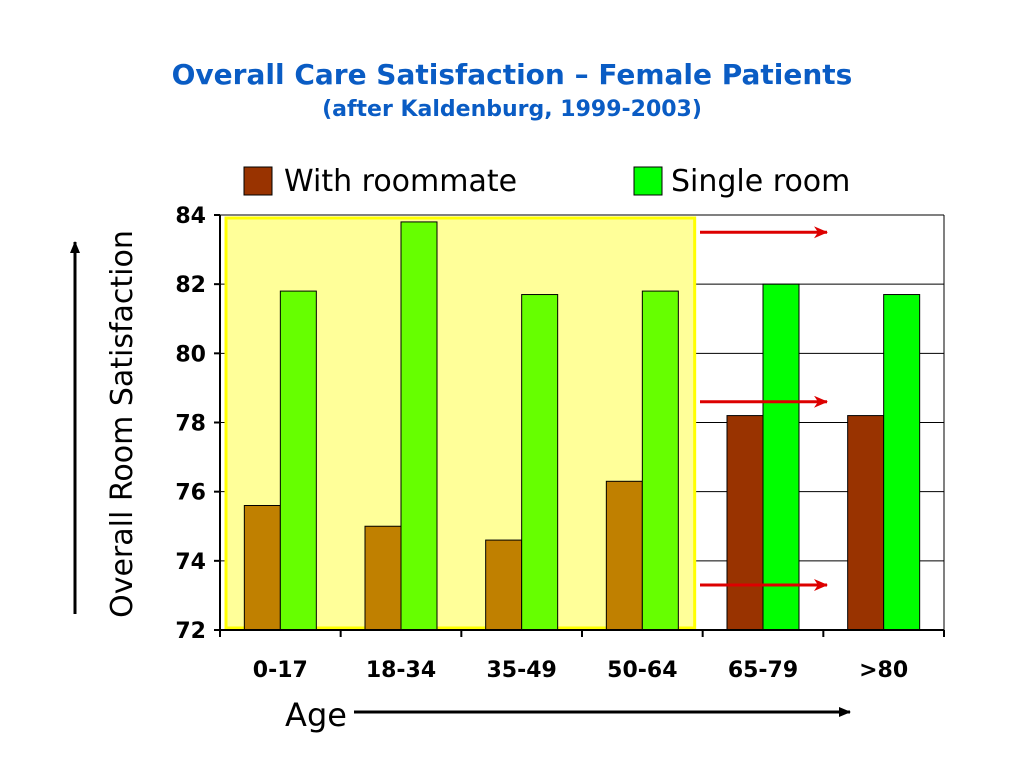  Describe the element at coordinates (580, 670) in the screenshot. I see `x-ticks: 0-17 18-34 35-49 50-64 65-79 >80` at that location.